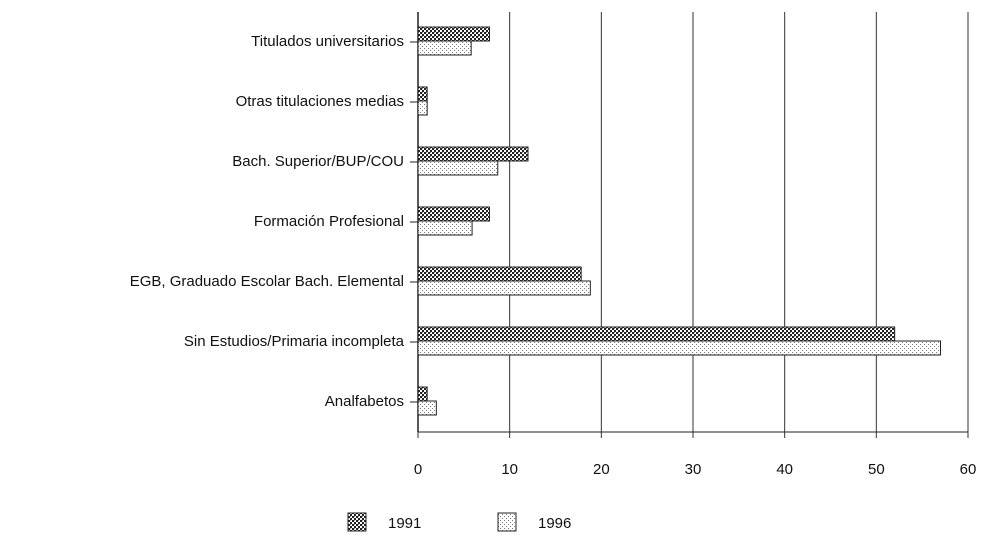 The height and width of the screenshot is (544, 983). Describe the element at coordinates (294, 341) in the screenshot. I see `y-tick-label: Sin Estudios/Primaria incompleta` at that location.